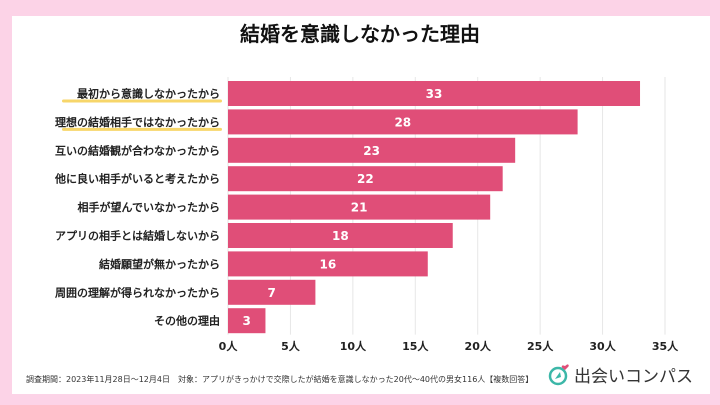  I want to click on logo: 出会いコンパス, so click(620, 374).